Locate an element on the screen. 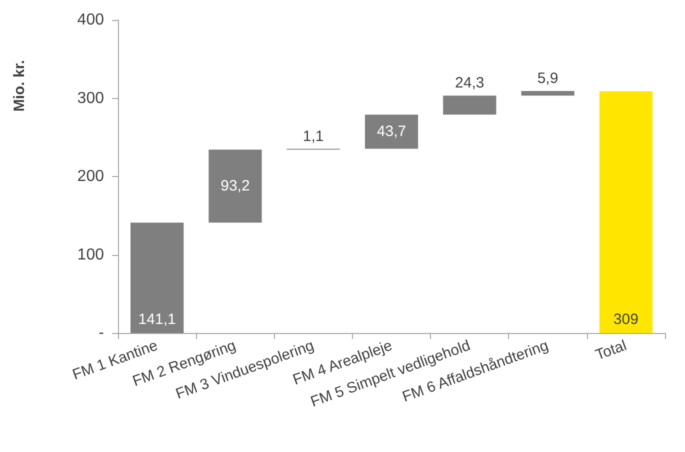  data-label: 309 is located at coordinates (625, 319).